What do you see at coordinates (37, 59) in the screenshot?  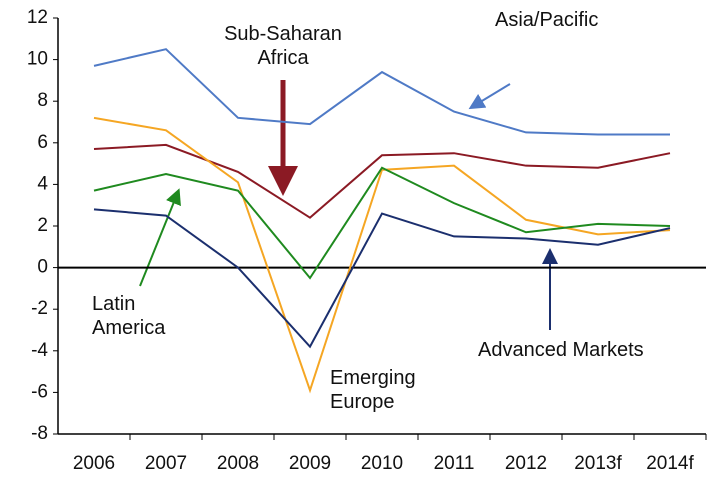 I see `y-tick-label: 10` at bounding box center [37, 59].